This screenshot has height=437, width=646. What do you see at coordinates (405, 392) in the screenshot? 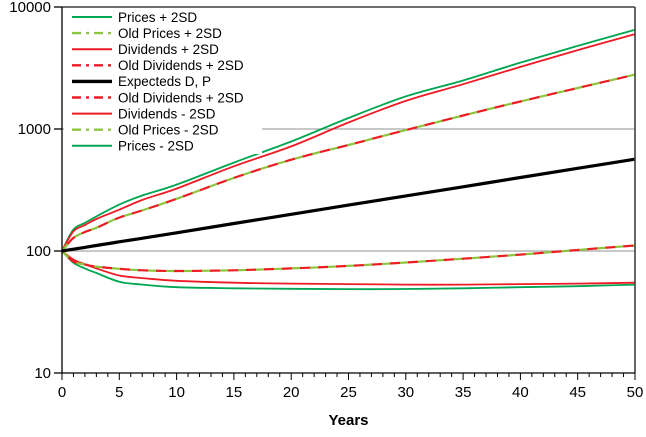
I see `x-tick-label-30: 30` at bounding box center [405, 392].